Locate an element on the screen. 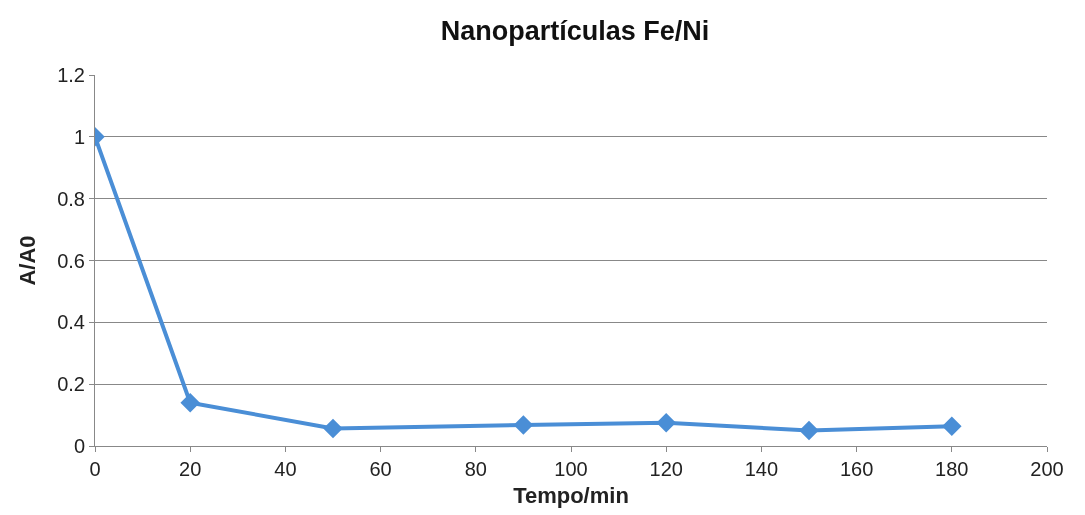 Image resolution: width=1085 pixels, height=515 pixels. y-tick-label: 0.2 is located at coordinates (71, 384).